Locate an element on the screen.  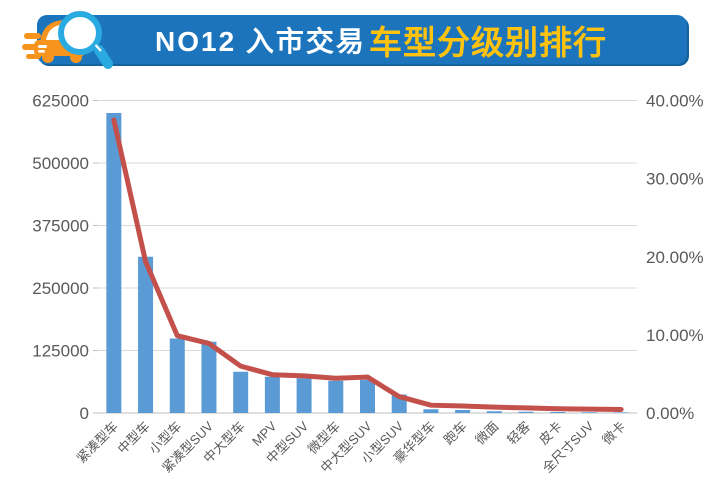
magnifier-icon is located at coordinates (85, 40).